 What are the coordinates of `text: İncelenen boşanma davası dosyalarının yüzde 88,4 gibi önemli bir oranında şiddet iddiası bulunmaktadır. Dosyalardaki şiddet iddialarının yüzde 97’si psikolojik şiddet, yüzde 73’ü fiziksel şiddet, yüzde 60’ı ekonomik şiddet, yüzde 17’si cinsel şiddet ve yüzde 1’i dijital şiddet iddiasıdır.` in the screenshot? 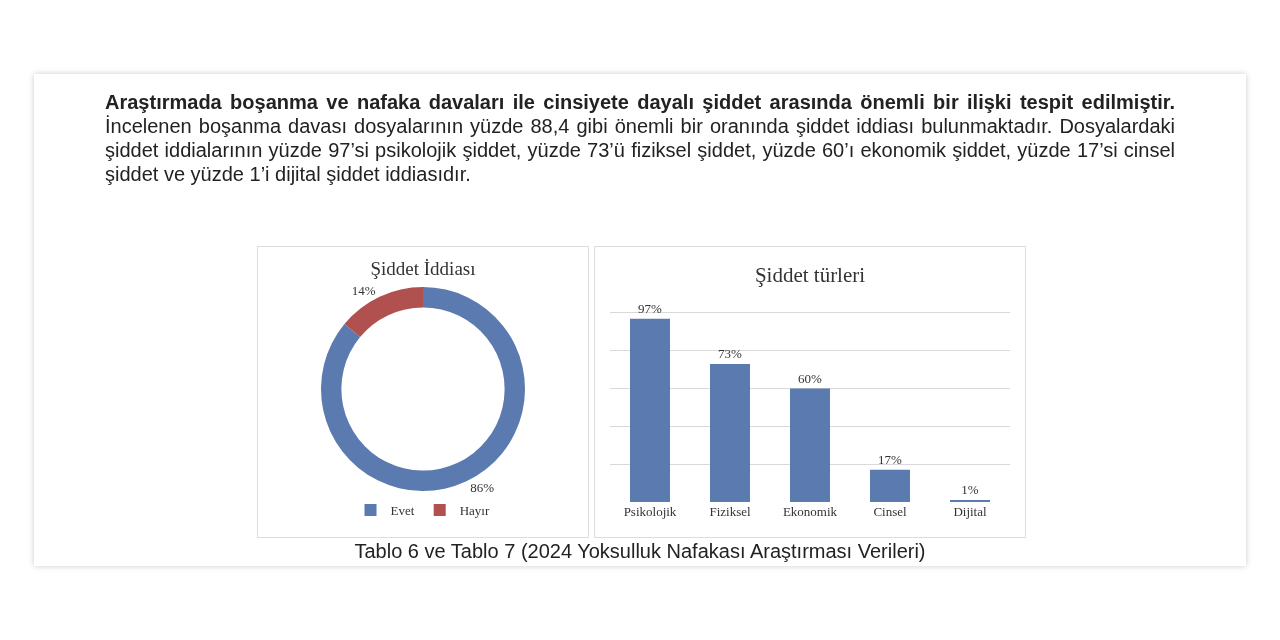 It's located at (640, 150).